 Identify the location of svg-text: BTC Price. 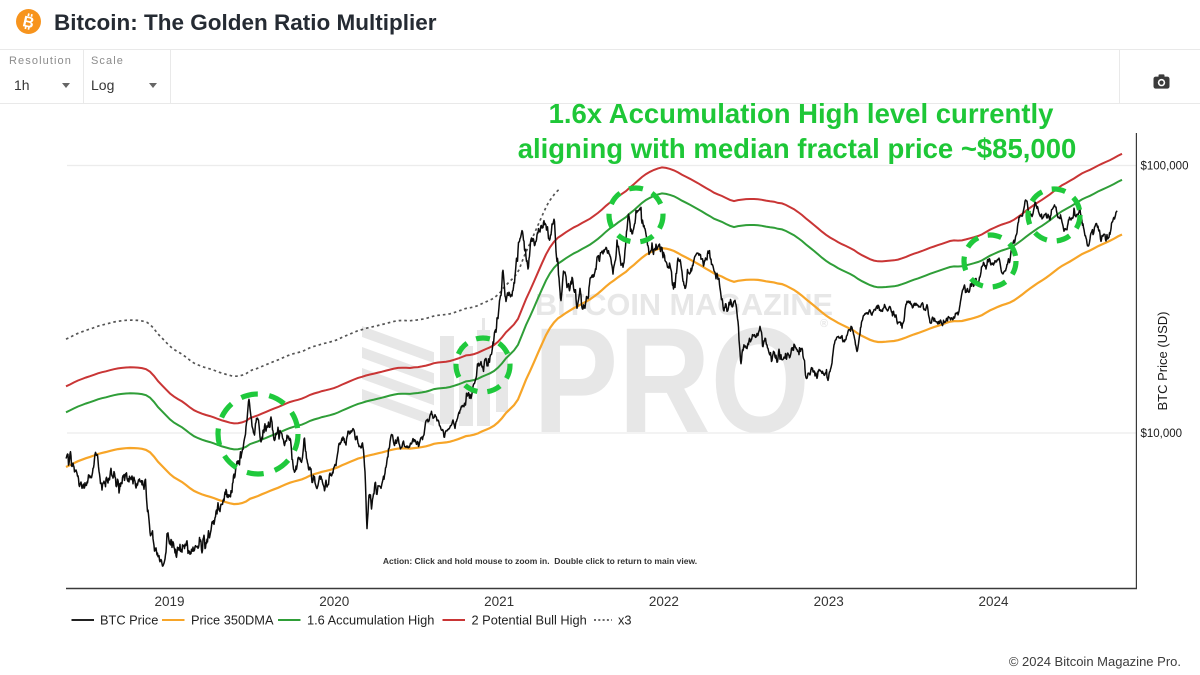
(129, 620).